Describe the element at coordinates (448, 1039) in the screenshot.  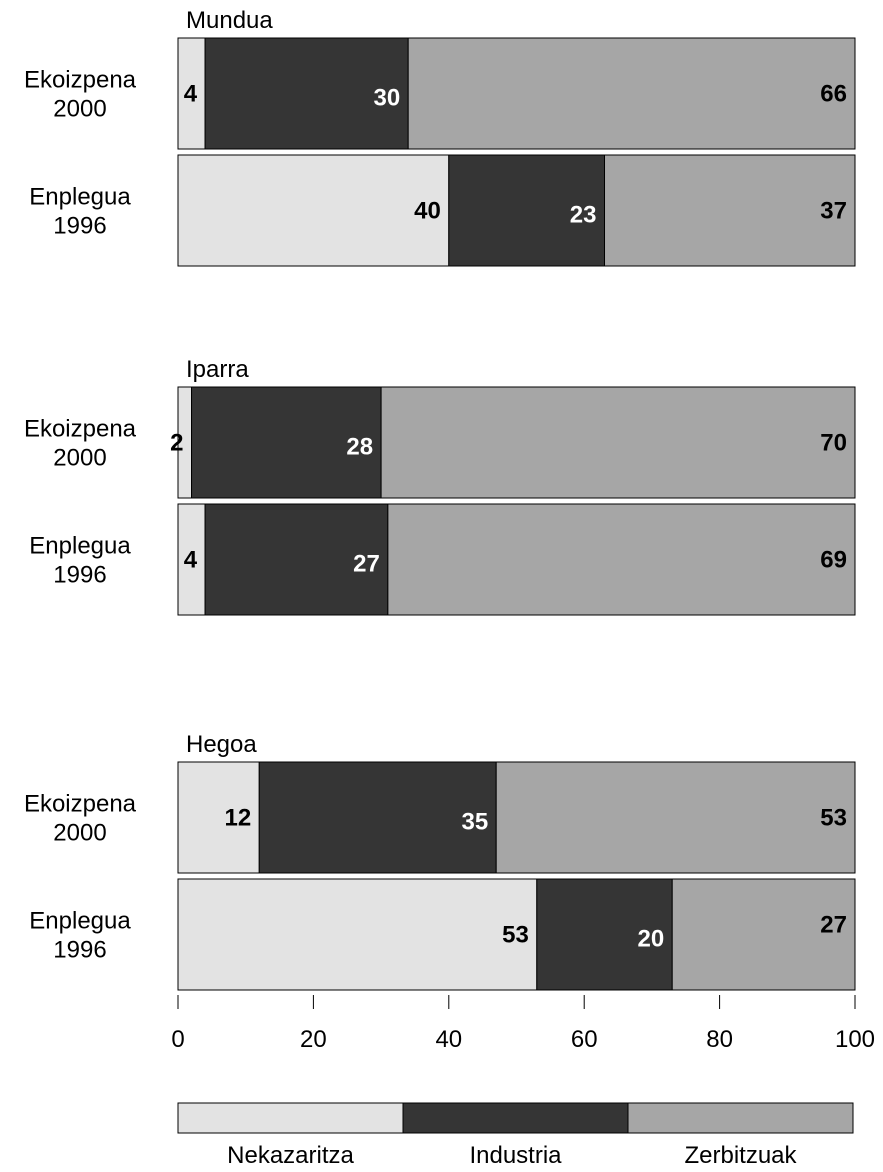
I see `x-tick-label: 40` at that location.